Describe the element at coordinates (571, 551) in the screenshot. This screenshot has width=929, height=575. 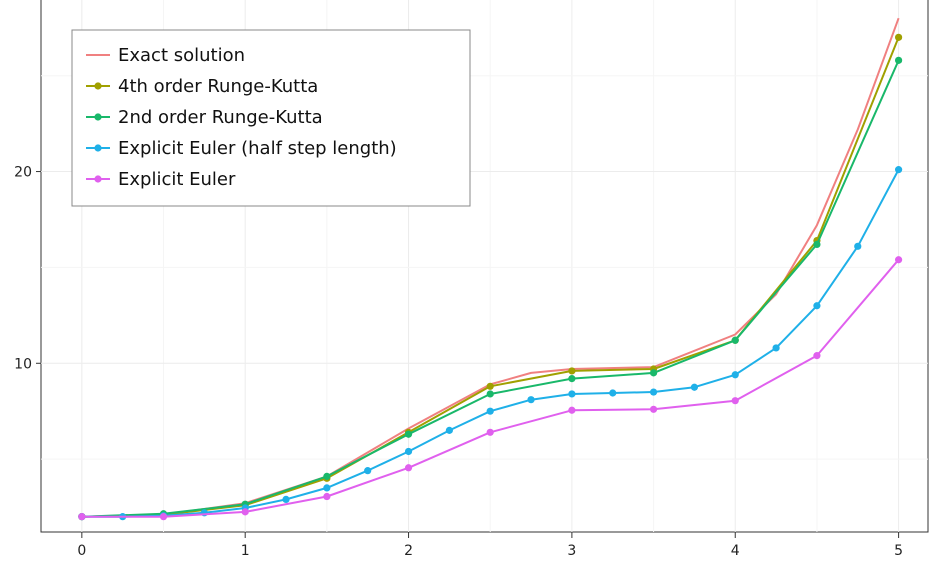
I see `x-tick-label: 3` at that location.